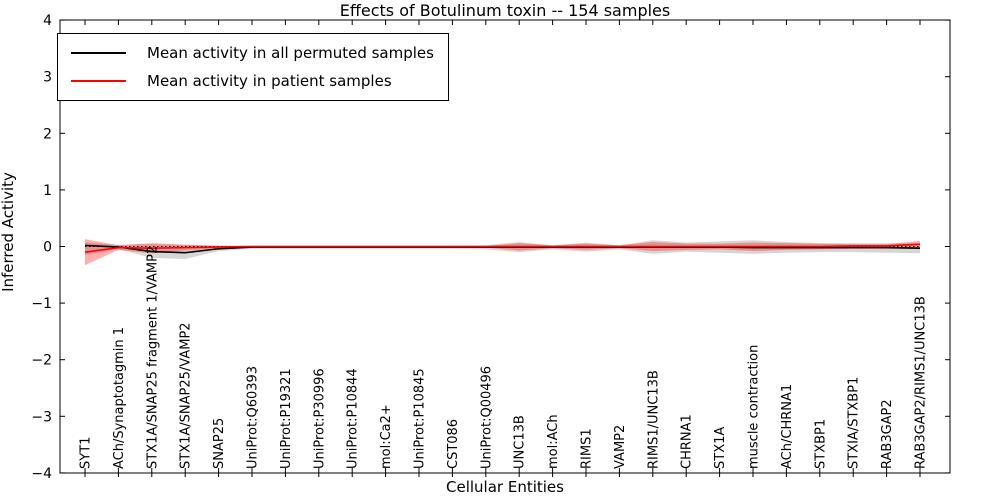 Image resolution: width=1000 pixels, height=500 pixels. Describe the element at coordinates (41, 474) in the screenshot. I see `y-tick-label: −4` at that location.